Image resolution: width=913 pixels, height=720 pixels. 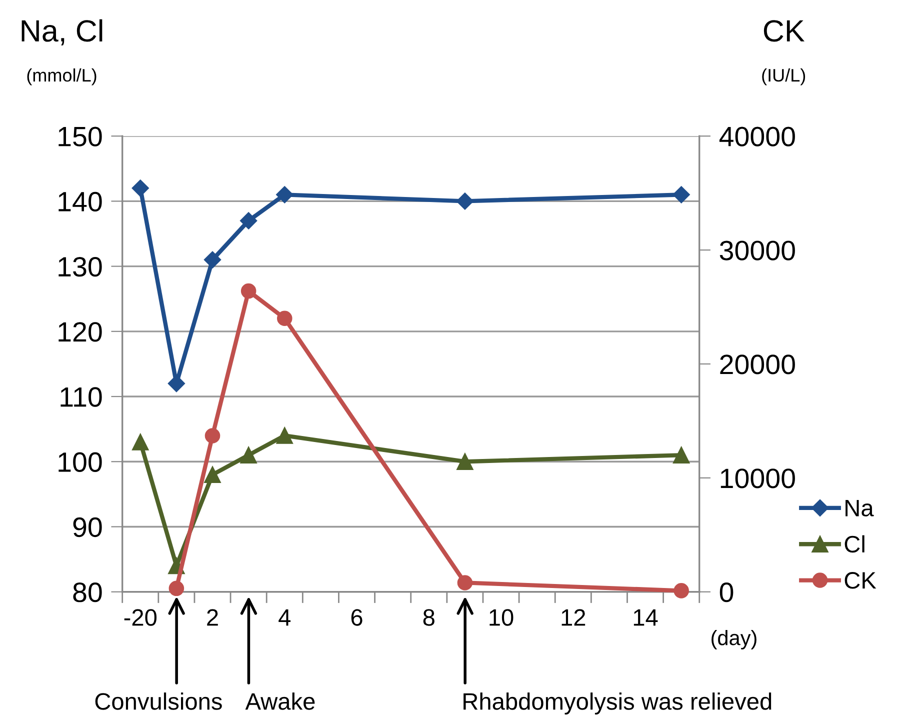 I want to click on y-axis-title: Na, Cl, so click(x=62, y=32).